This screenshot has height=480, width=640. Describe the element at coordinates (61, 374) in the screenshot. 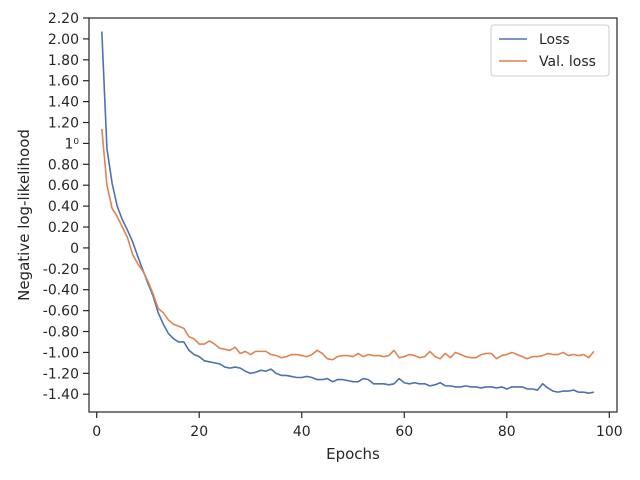

I see `y-tick-label: -1.20` at that location.